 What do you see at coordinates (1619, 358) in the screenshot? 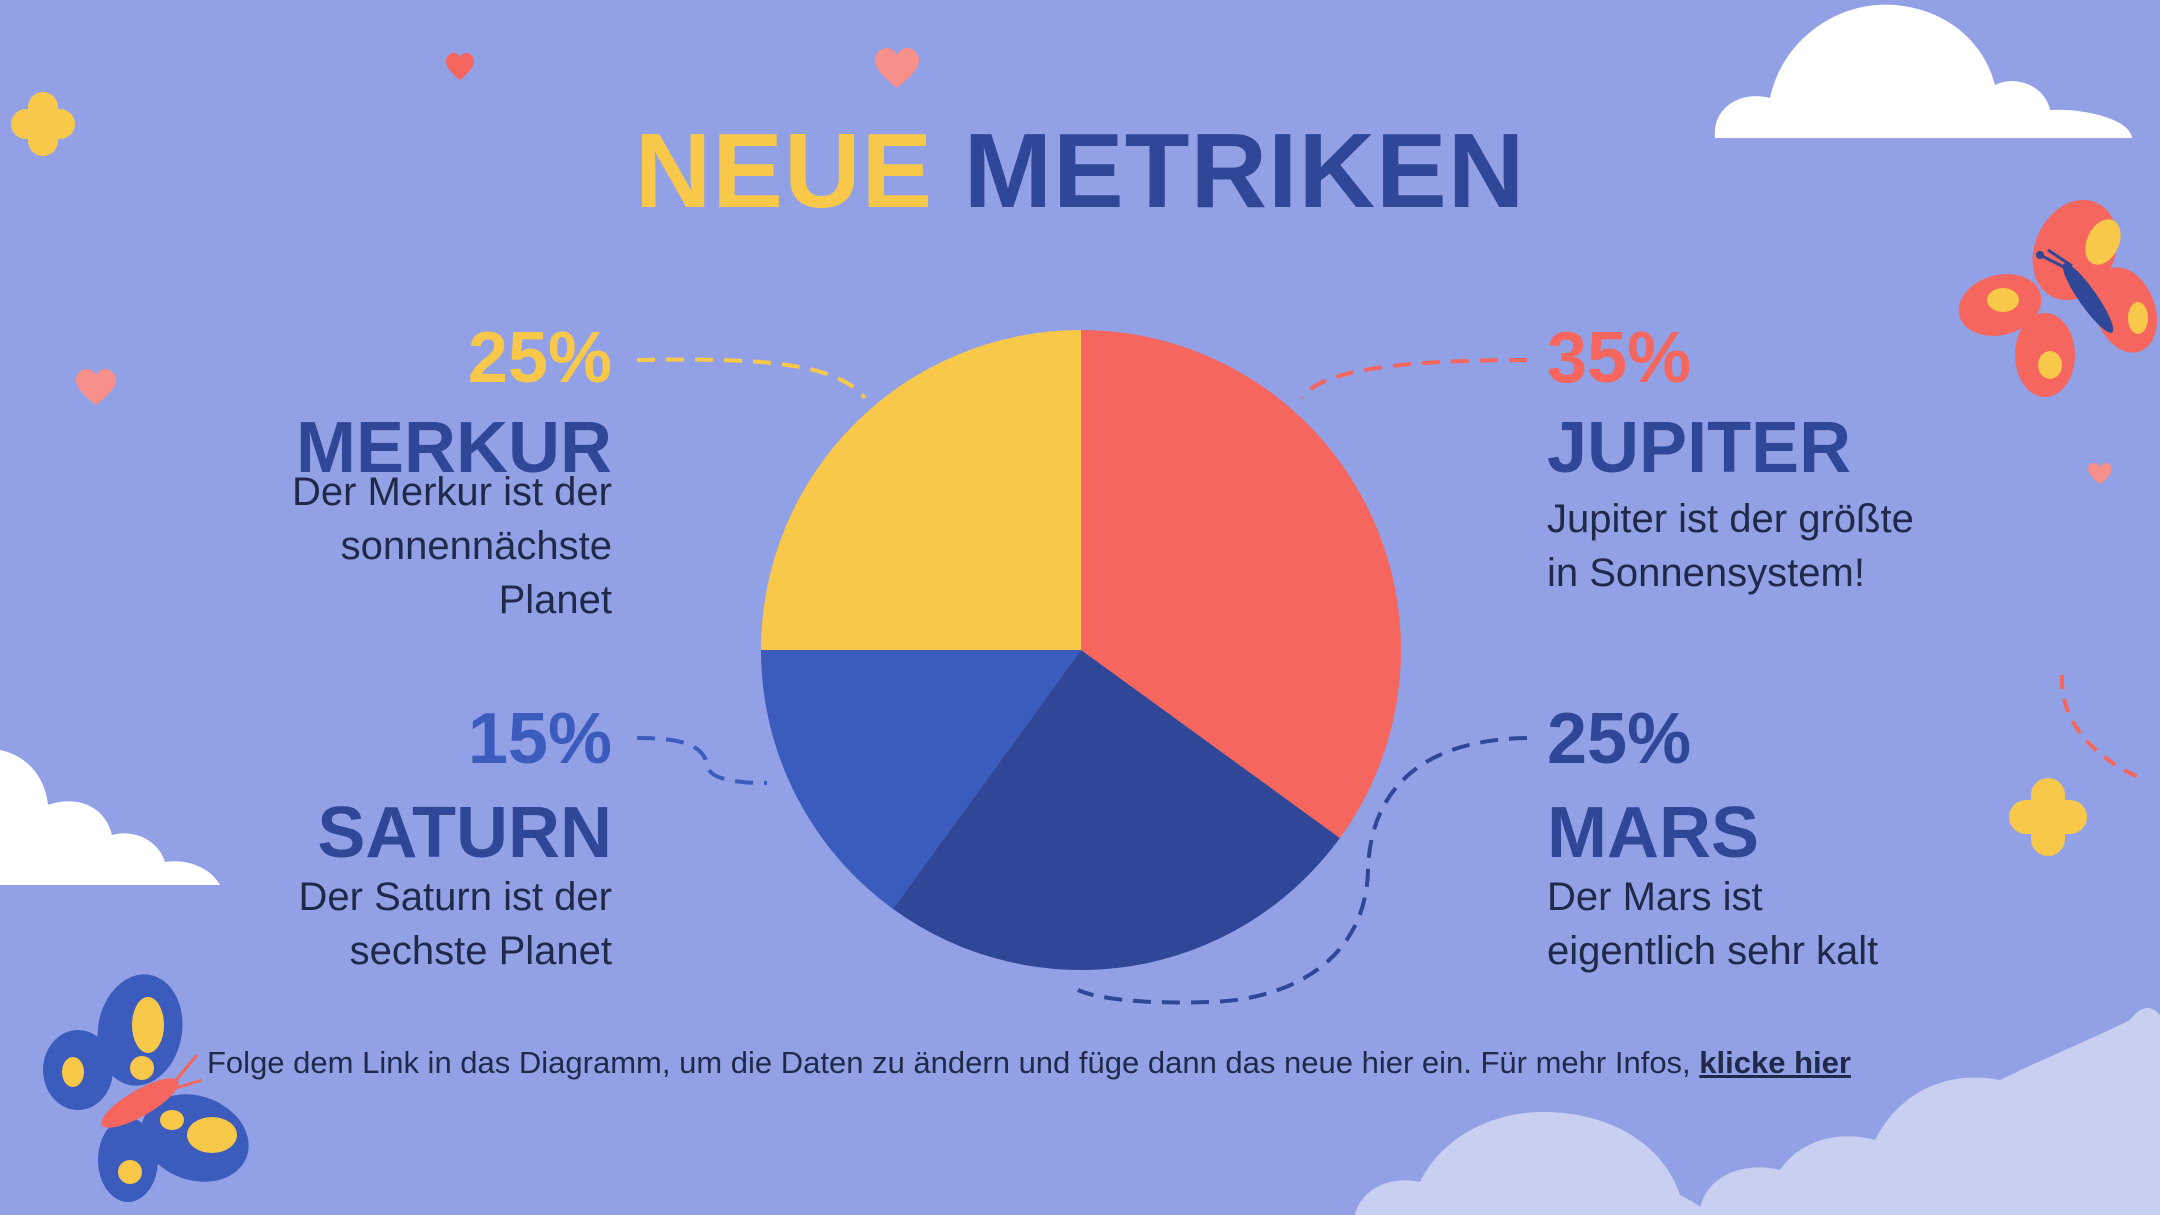
I see `jupiter-percent: 35%` at bounding box center [1619, 358].